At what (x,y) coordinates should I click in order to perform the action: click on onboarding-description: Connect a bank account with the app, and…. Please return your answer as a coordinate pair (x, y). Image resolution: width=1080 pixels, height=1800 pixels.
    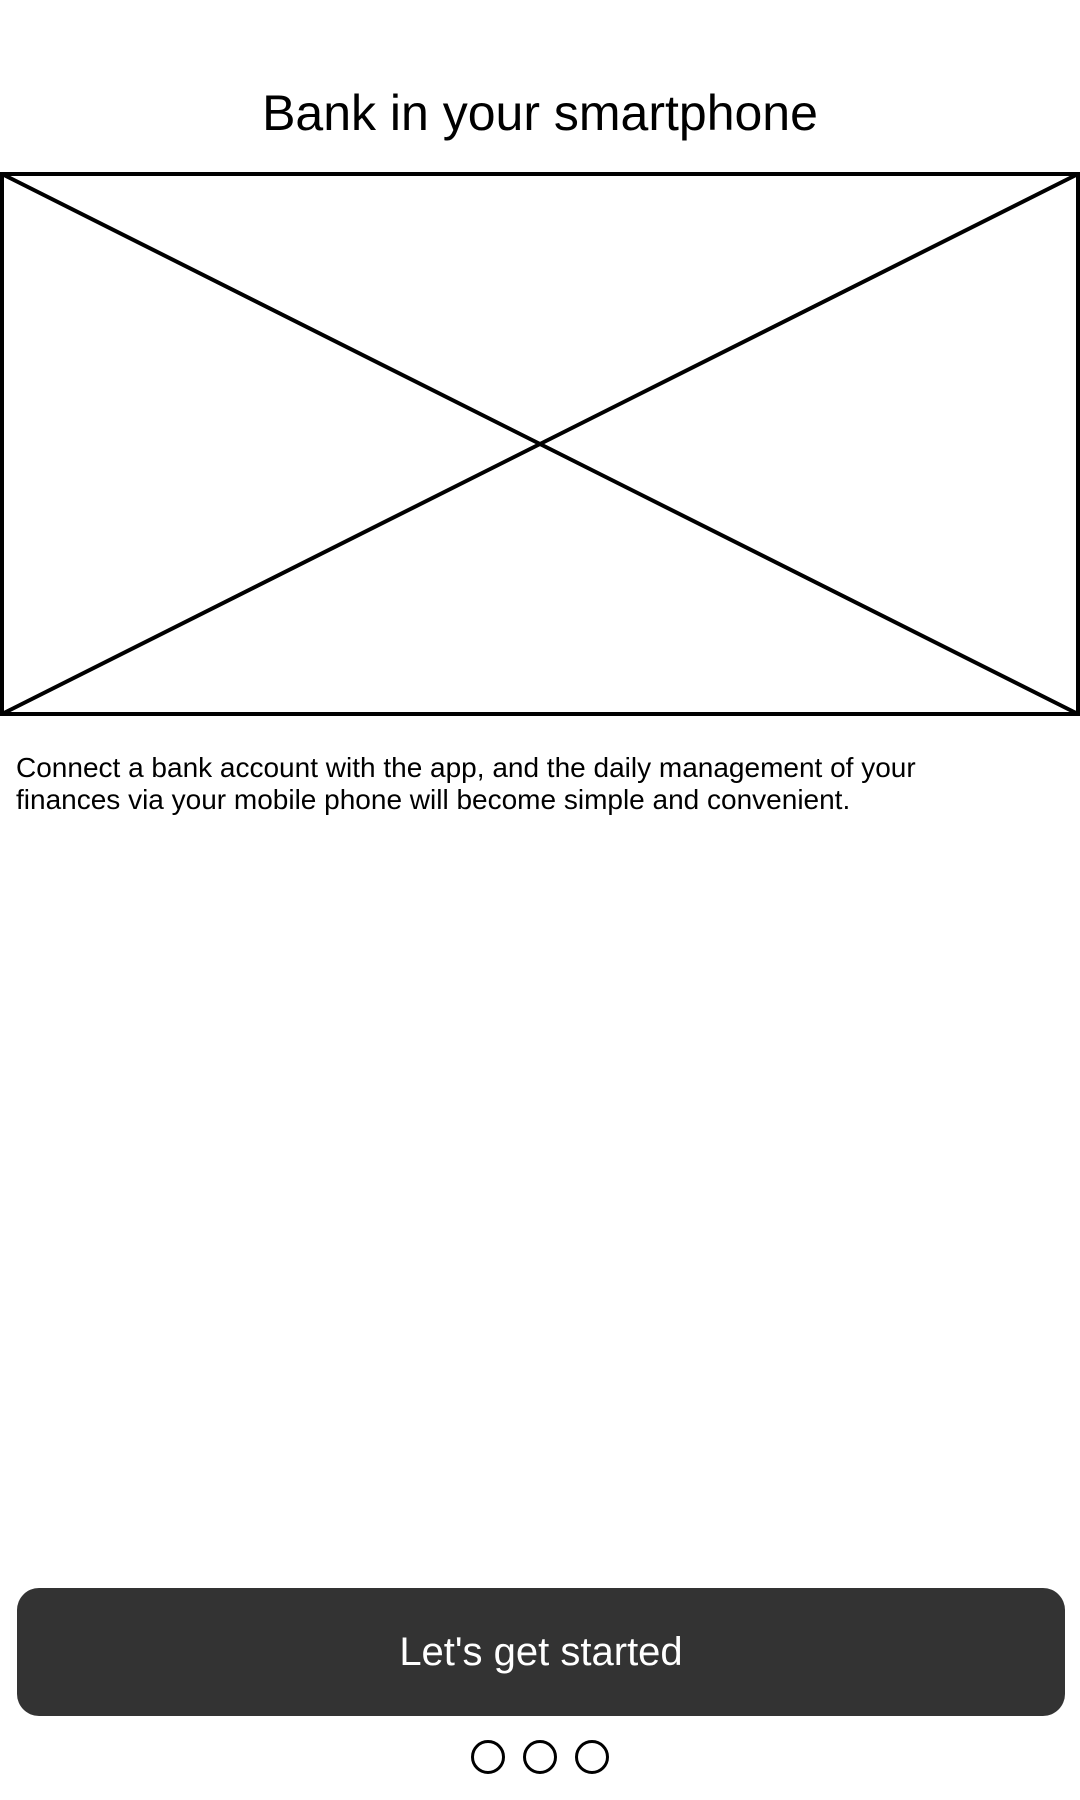
    Looking at the image, I should click on (466, 783).